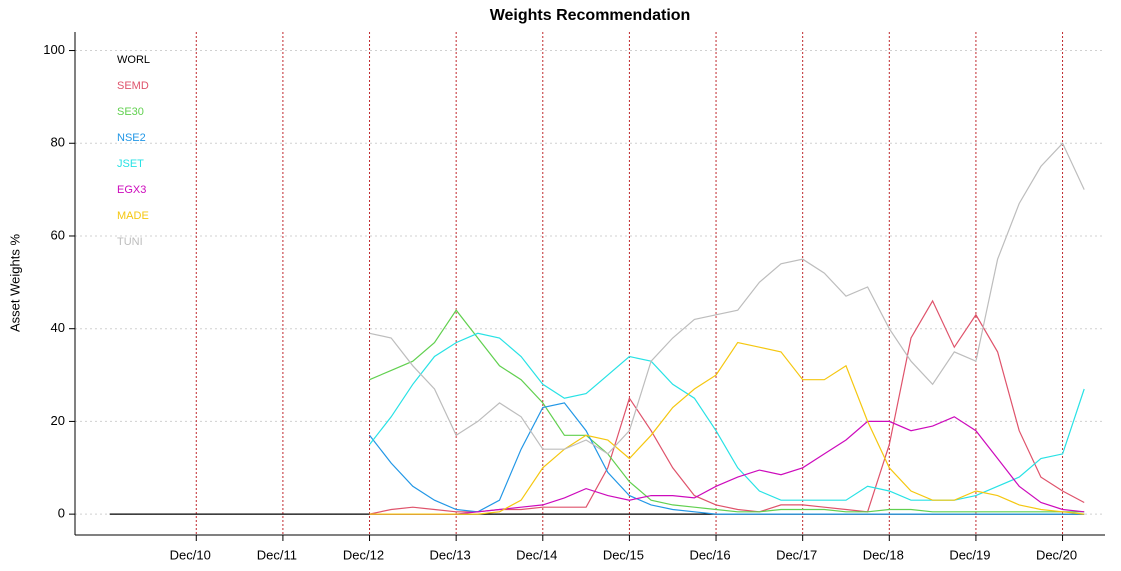  Describe the element at coordinates (363, 554) in the screenshot. I see `x-tick-label: Dec/12` at that location.